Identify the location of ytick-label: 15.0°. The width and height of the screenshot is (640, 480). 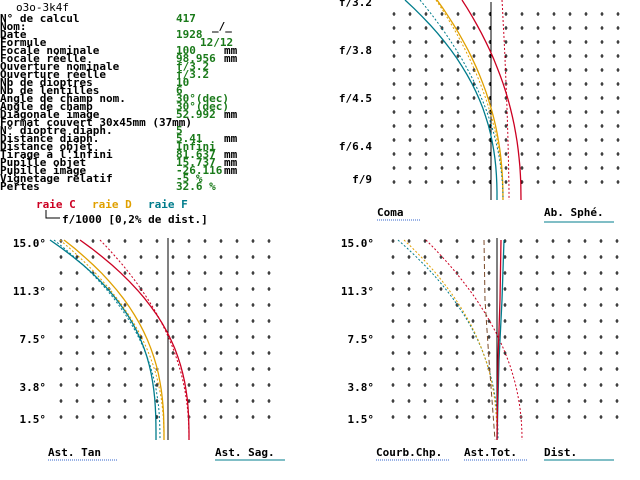
(357, 243).